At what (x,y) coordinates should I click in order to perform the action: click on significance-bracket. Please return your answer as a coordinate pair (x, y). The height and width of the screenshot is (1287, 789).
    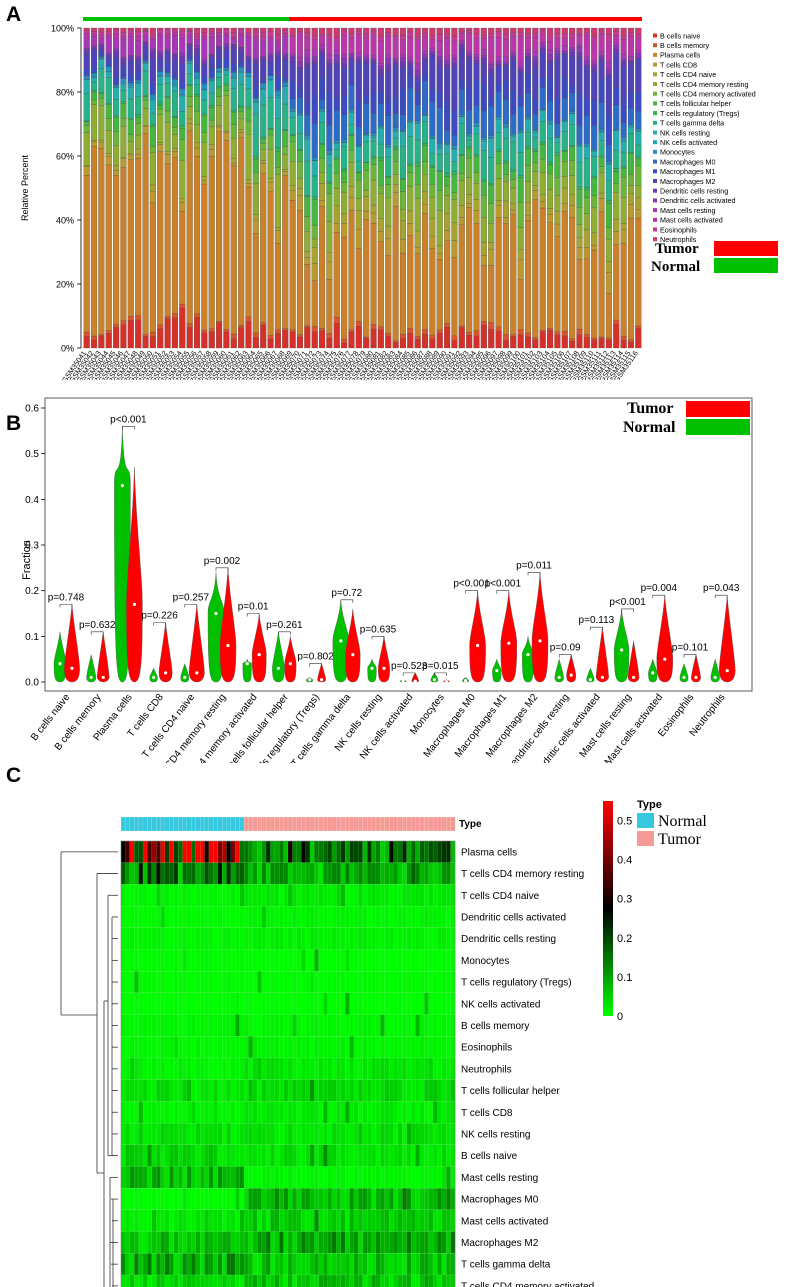
    Looking at the image, I should click on (721, 596).